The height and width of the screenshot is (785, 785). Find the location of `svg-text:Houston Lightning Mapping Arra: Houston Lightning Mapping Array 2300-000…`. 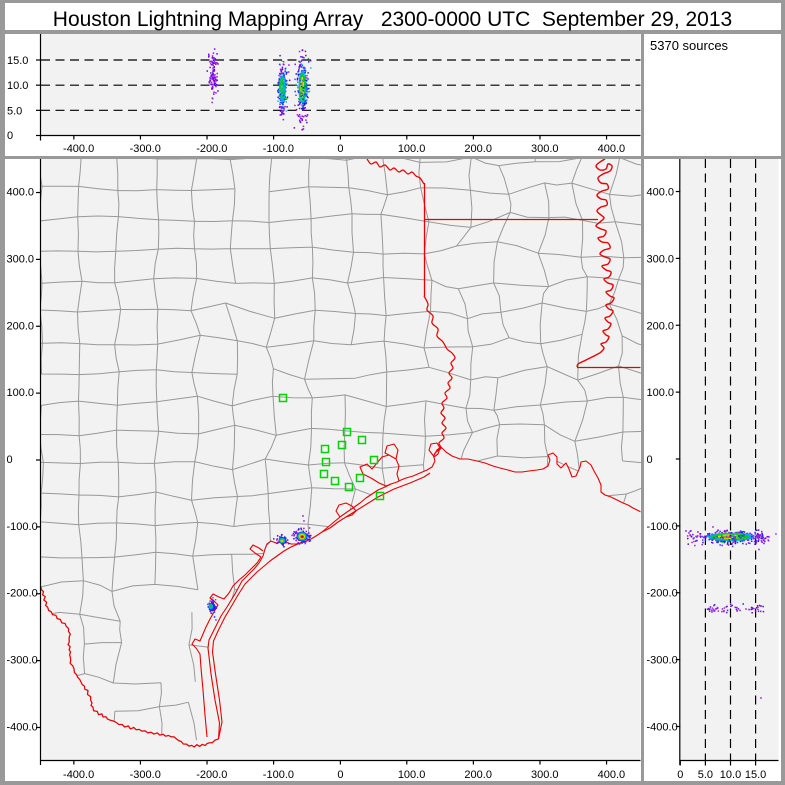

svg-text:Houston Lightning Mapping Arra: Houston Lightning Mapping Array 2300-000… is located at coordinates (392, 19).